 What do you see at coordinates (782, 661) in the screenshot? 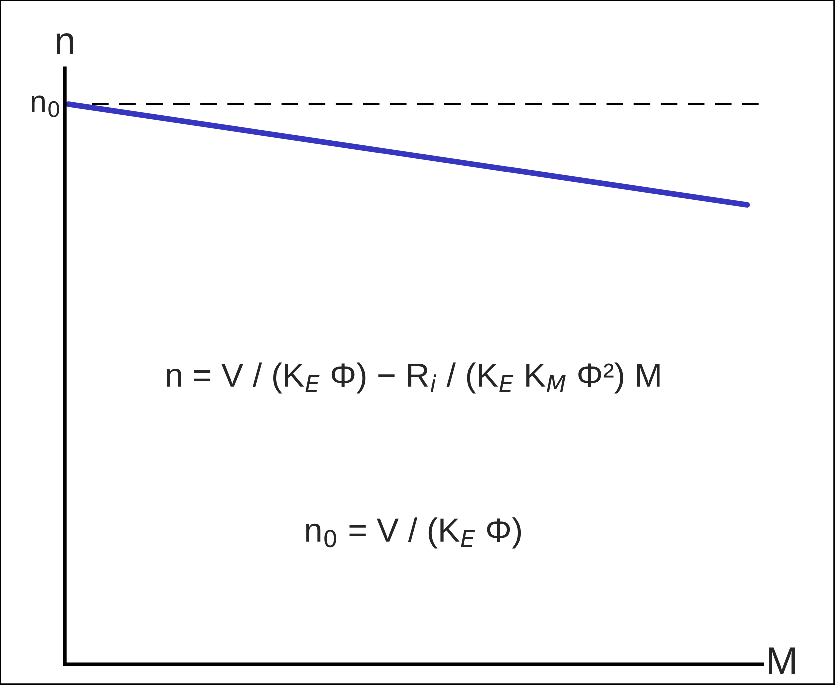
I see `x-axis-title: M` at bounding box center [782, 661].